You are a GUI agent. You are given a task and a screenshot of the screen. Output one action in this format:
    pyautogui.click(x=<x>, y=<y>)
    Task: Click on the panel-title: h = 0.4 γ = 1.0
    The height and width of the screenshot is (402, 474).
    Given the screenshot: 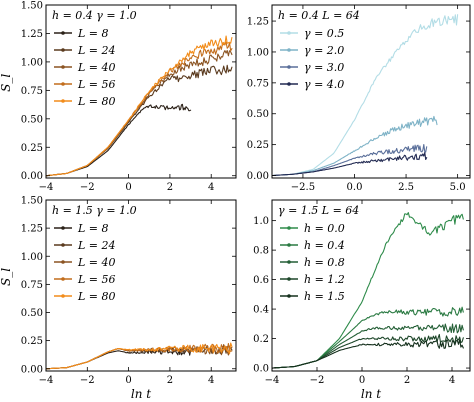 What is the action you would take?
    pyautogui.click(x=94, y=15)
    